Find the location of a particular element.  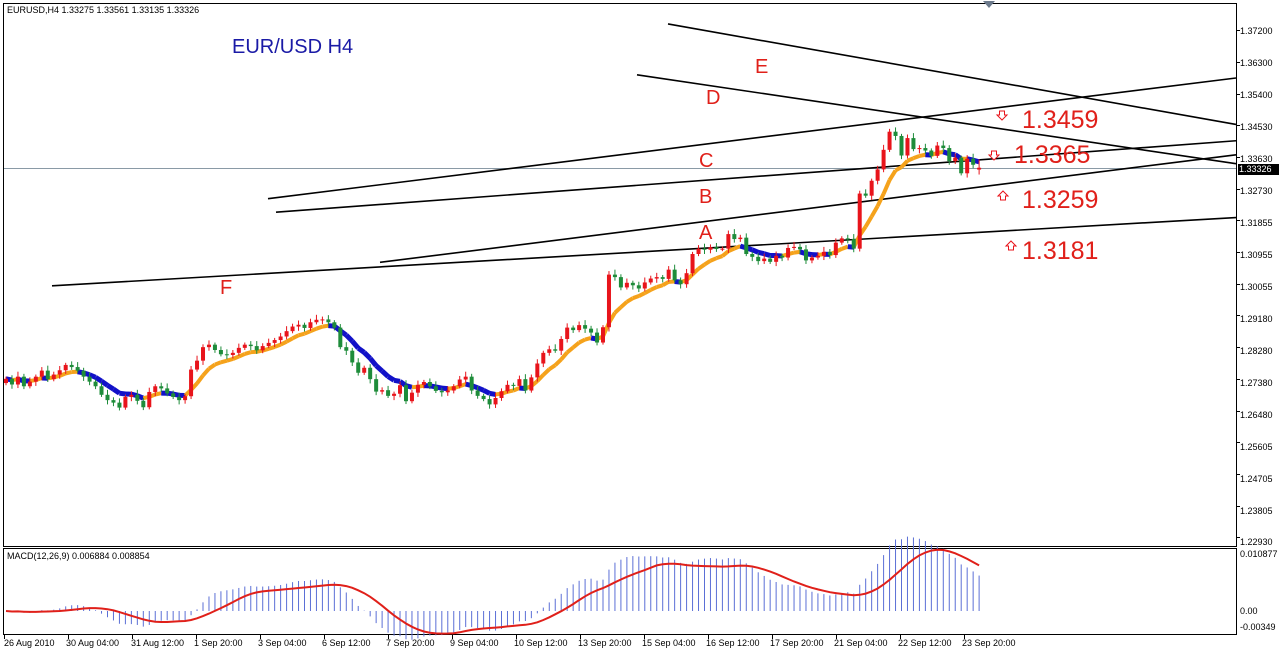

y-tick-label: 1.30955 is located at coordinates (1256, 255).